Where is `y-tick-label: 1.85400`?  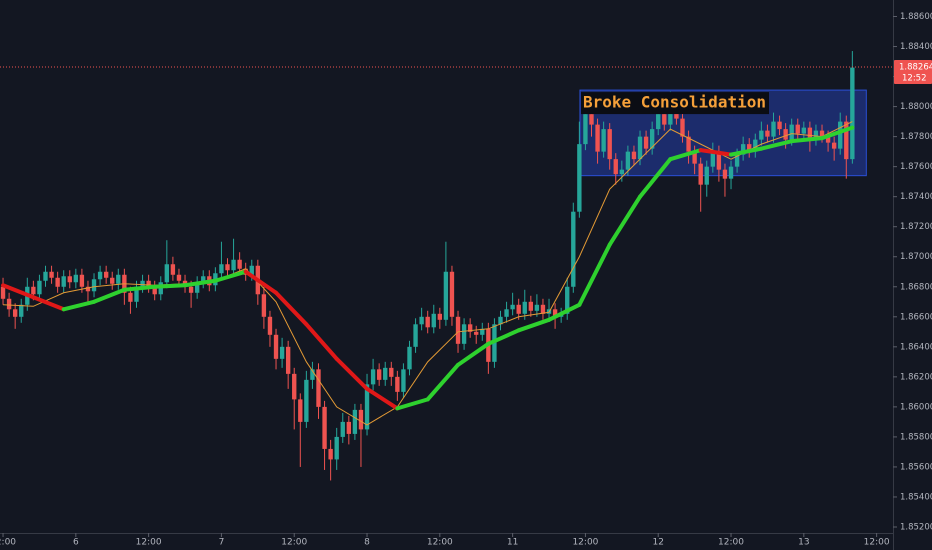
y-tick-label: 1.85400 is located at coordinates (916, 497).